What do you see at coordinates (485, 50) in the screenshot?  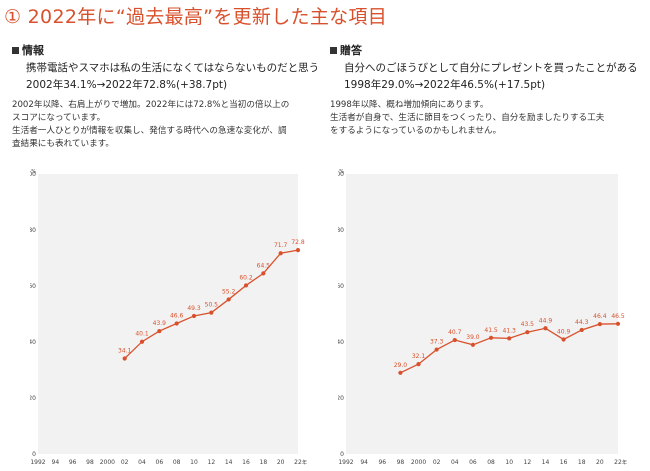 I see `gift-heading: 贈答` at bounding box center [485, 50].